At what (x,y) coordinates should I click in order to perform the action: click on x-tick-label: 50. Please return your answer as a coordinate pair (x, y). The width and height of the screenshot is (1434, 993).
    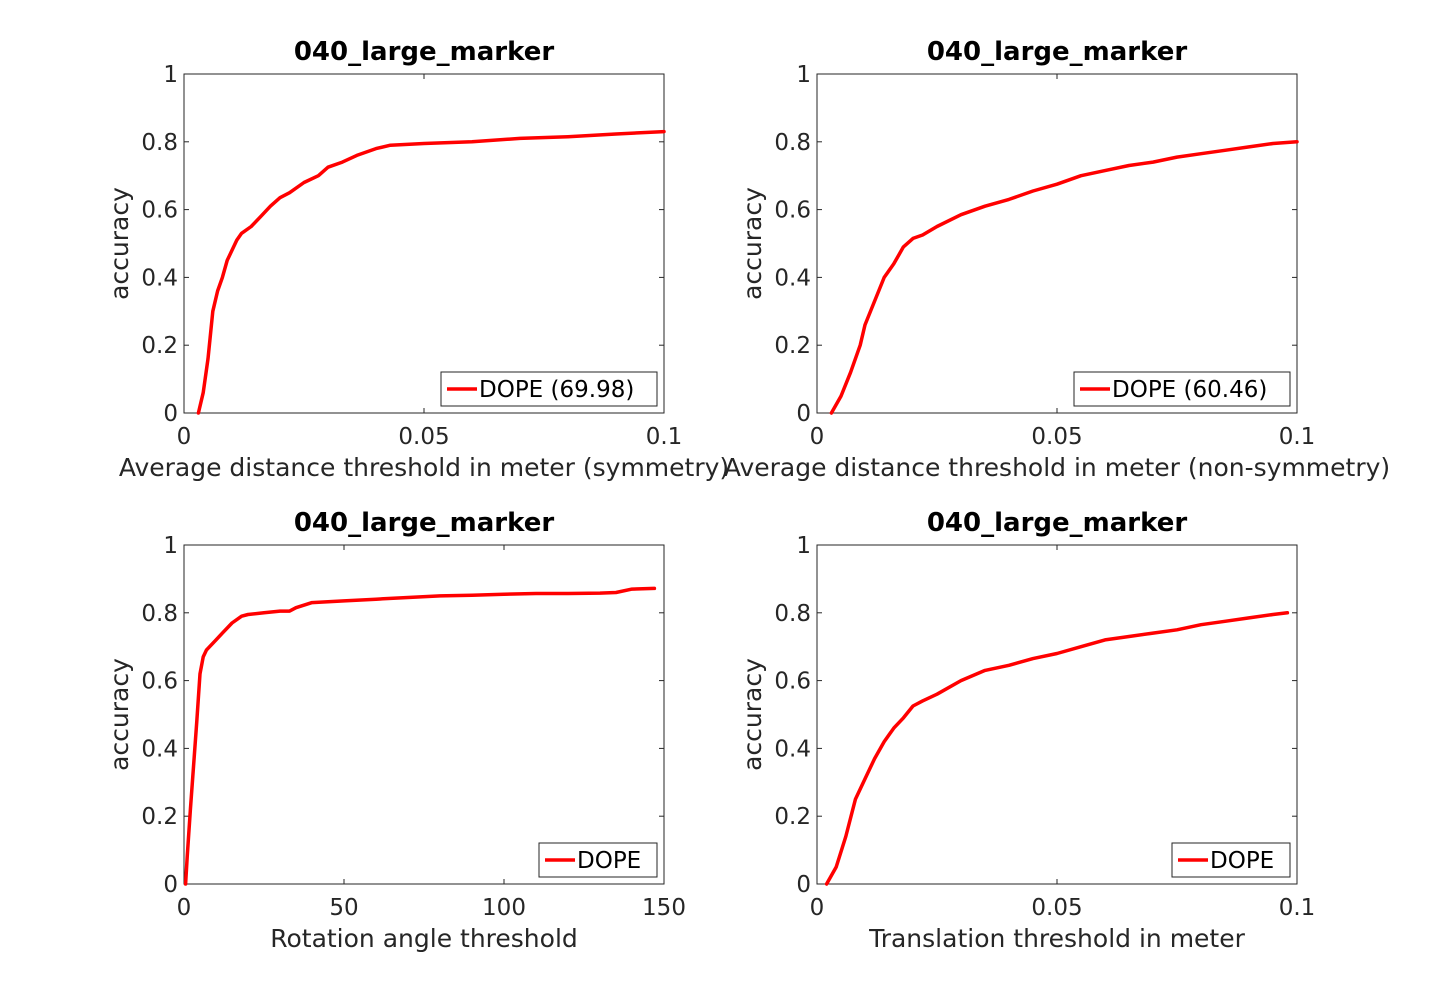
    Looking at the image, I should click on (343, 908).